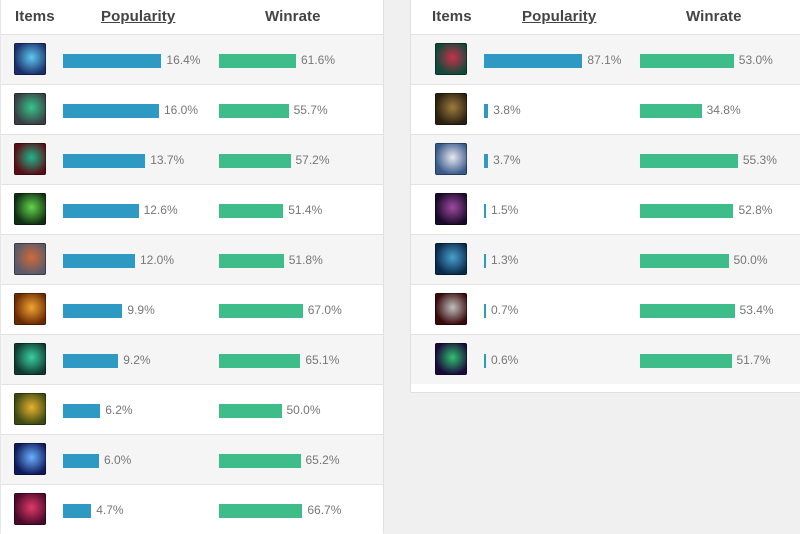 The height and width of the screenshot is (534, 800). Describe the element at coordinates (451, 309) in the screenshot. I see `iron-boots-item-icon` at that location.